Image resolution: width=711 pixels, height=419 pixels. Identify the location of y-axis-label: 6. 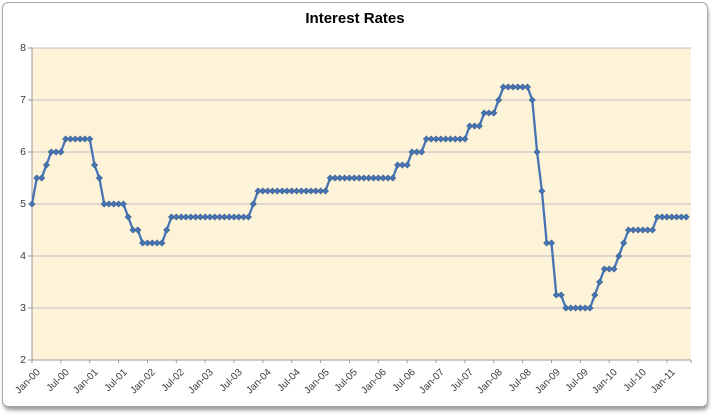
(23, 152).